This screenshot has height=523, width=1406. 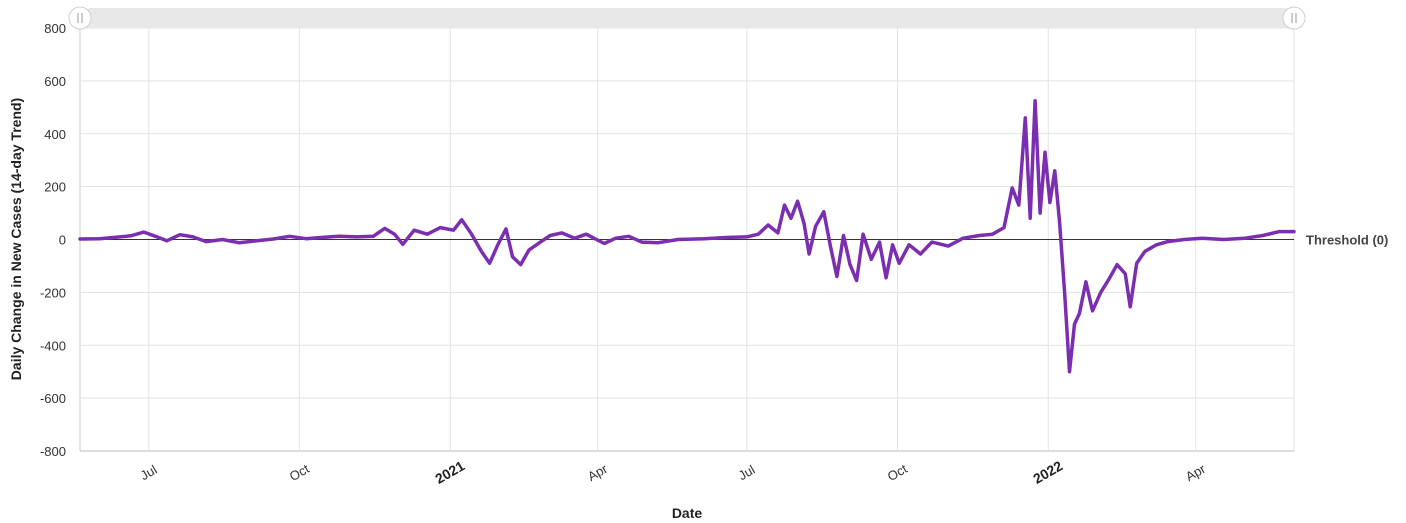 I want to click on y-tick-label: -800, so click(x=53, y=451).